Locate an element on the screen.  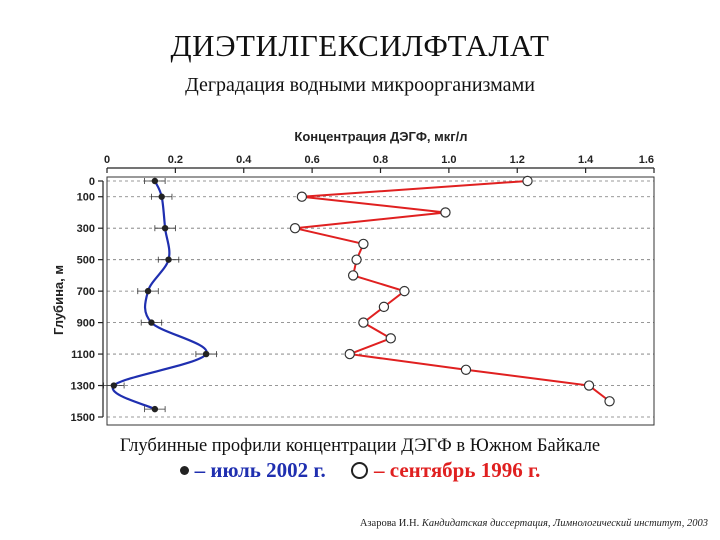
legend-label-july-2002: – июль 2002 г. is located at coordinates (260, 470).